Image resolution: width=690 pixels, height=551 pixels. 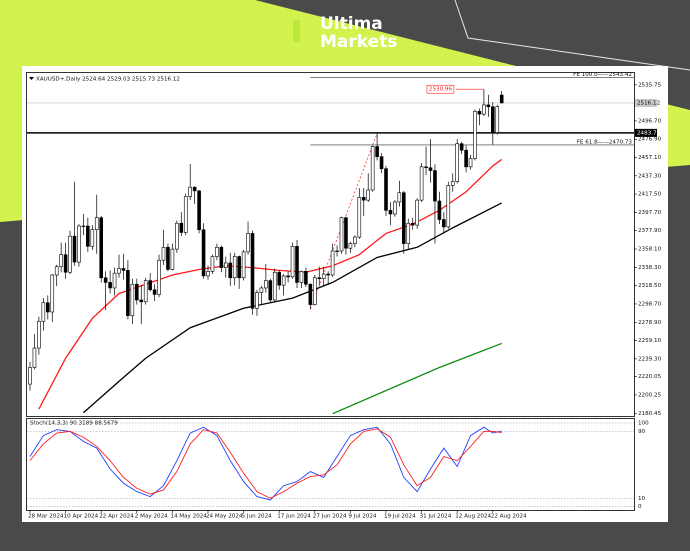 What do you see at coordinates (650, 323) in the screenshot?
I see `y-tick-label: 2278.90` at bounding box center [650, 323].